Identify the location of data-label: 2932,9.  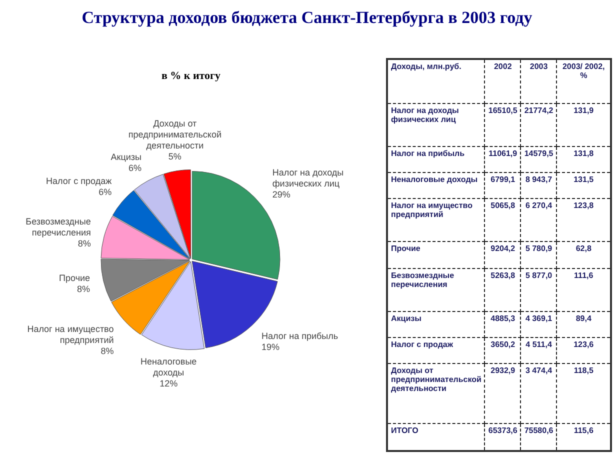
(502, 394).